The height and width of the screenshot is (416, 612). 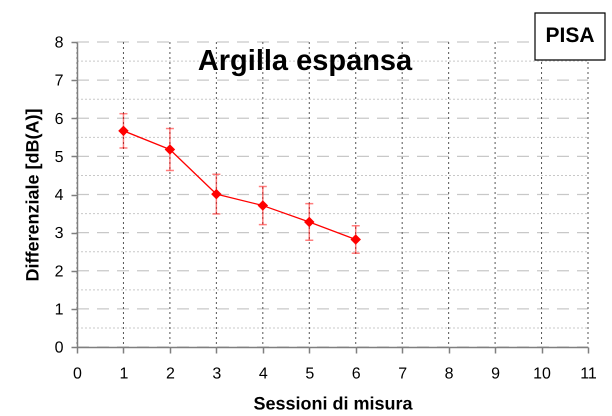 What do you see at coordinates (449, 374) in the screenshot?
I see `x-tick-label: 8` at bounding box center [449, 374].